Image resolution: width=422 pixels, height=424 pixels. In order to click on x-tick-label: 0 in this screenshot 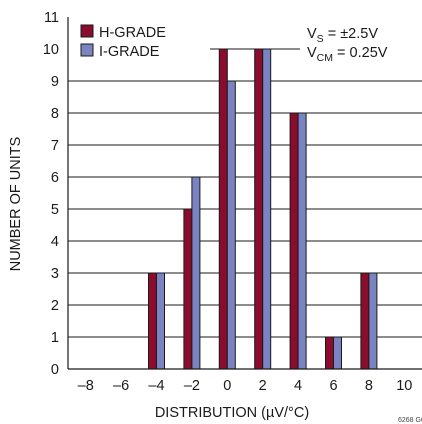, I will do `click(227, 386)`.